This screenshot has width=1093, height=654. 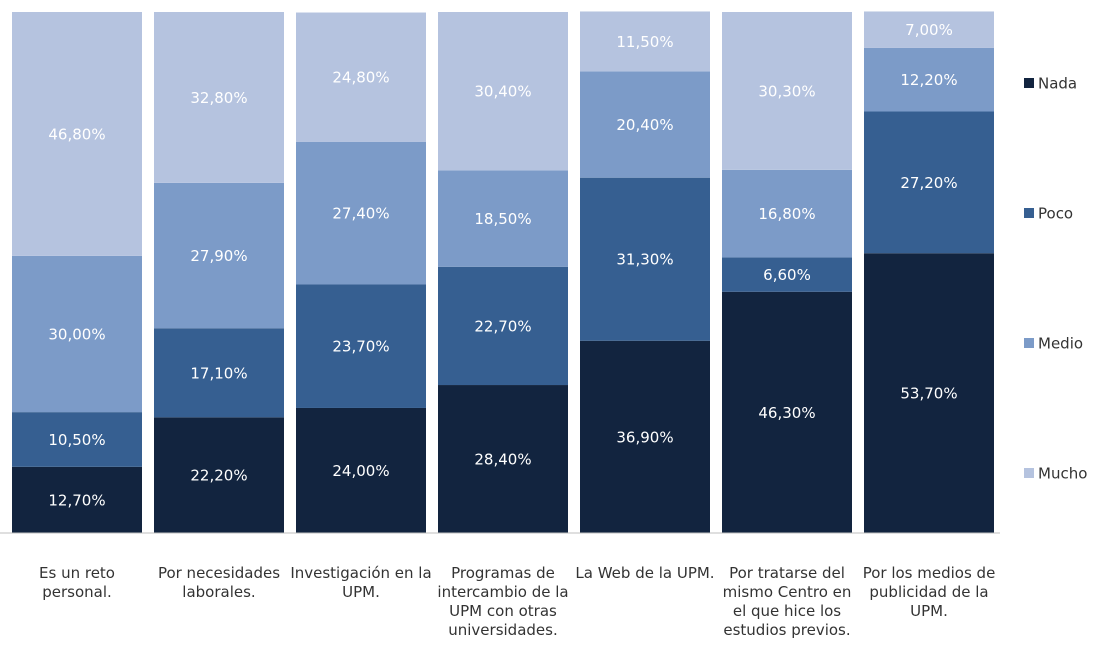 I want to click on value-label: 17,10%, so click(x=218, y=373).